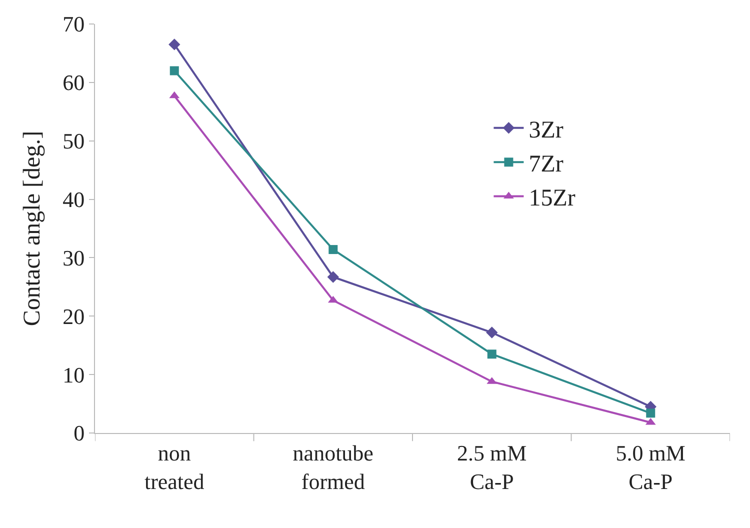 Image resolution: width=750 pixels, height=528 pixels. What do you see at coordinates (73, 24) in the screenshot?
I see `y-tick-label: 70` at bounding box center [73, 24].